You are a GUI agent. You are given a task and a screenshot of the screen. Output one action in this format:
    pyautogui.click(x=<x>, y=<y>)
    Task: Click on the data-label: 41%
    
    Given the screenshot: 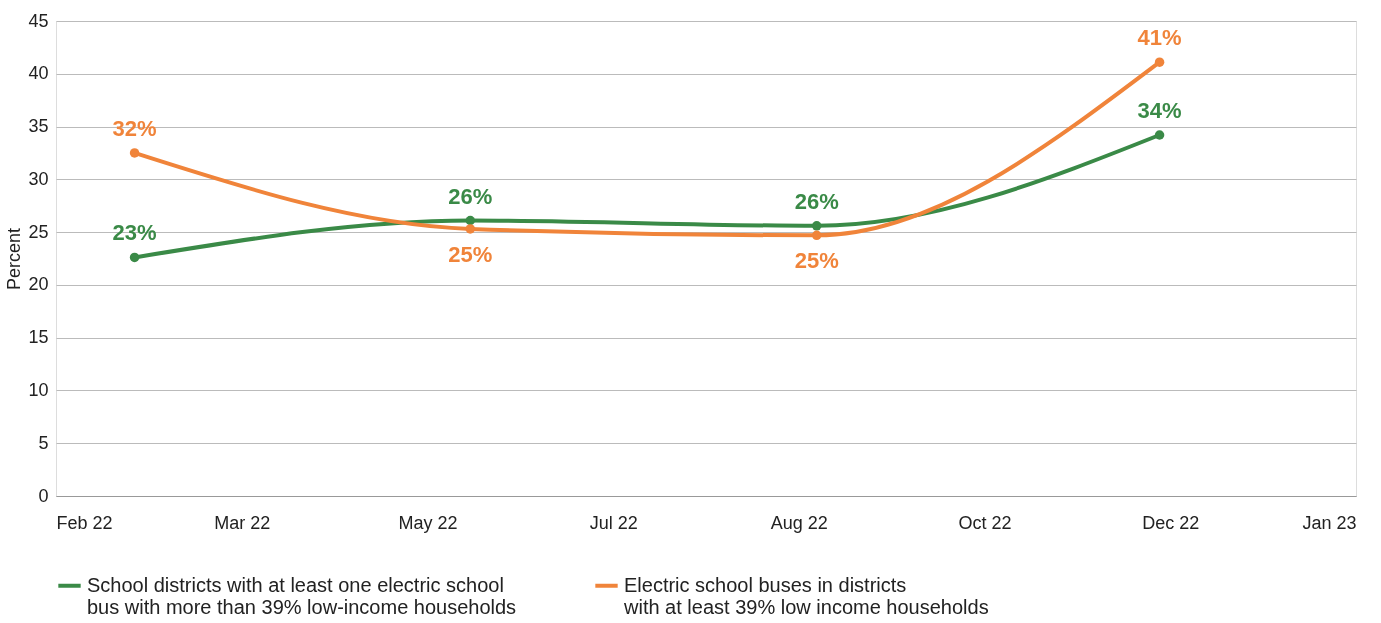 What is the action you would take?
    pyautogui.click(x=1159, y=38)
    